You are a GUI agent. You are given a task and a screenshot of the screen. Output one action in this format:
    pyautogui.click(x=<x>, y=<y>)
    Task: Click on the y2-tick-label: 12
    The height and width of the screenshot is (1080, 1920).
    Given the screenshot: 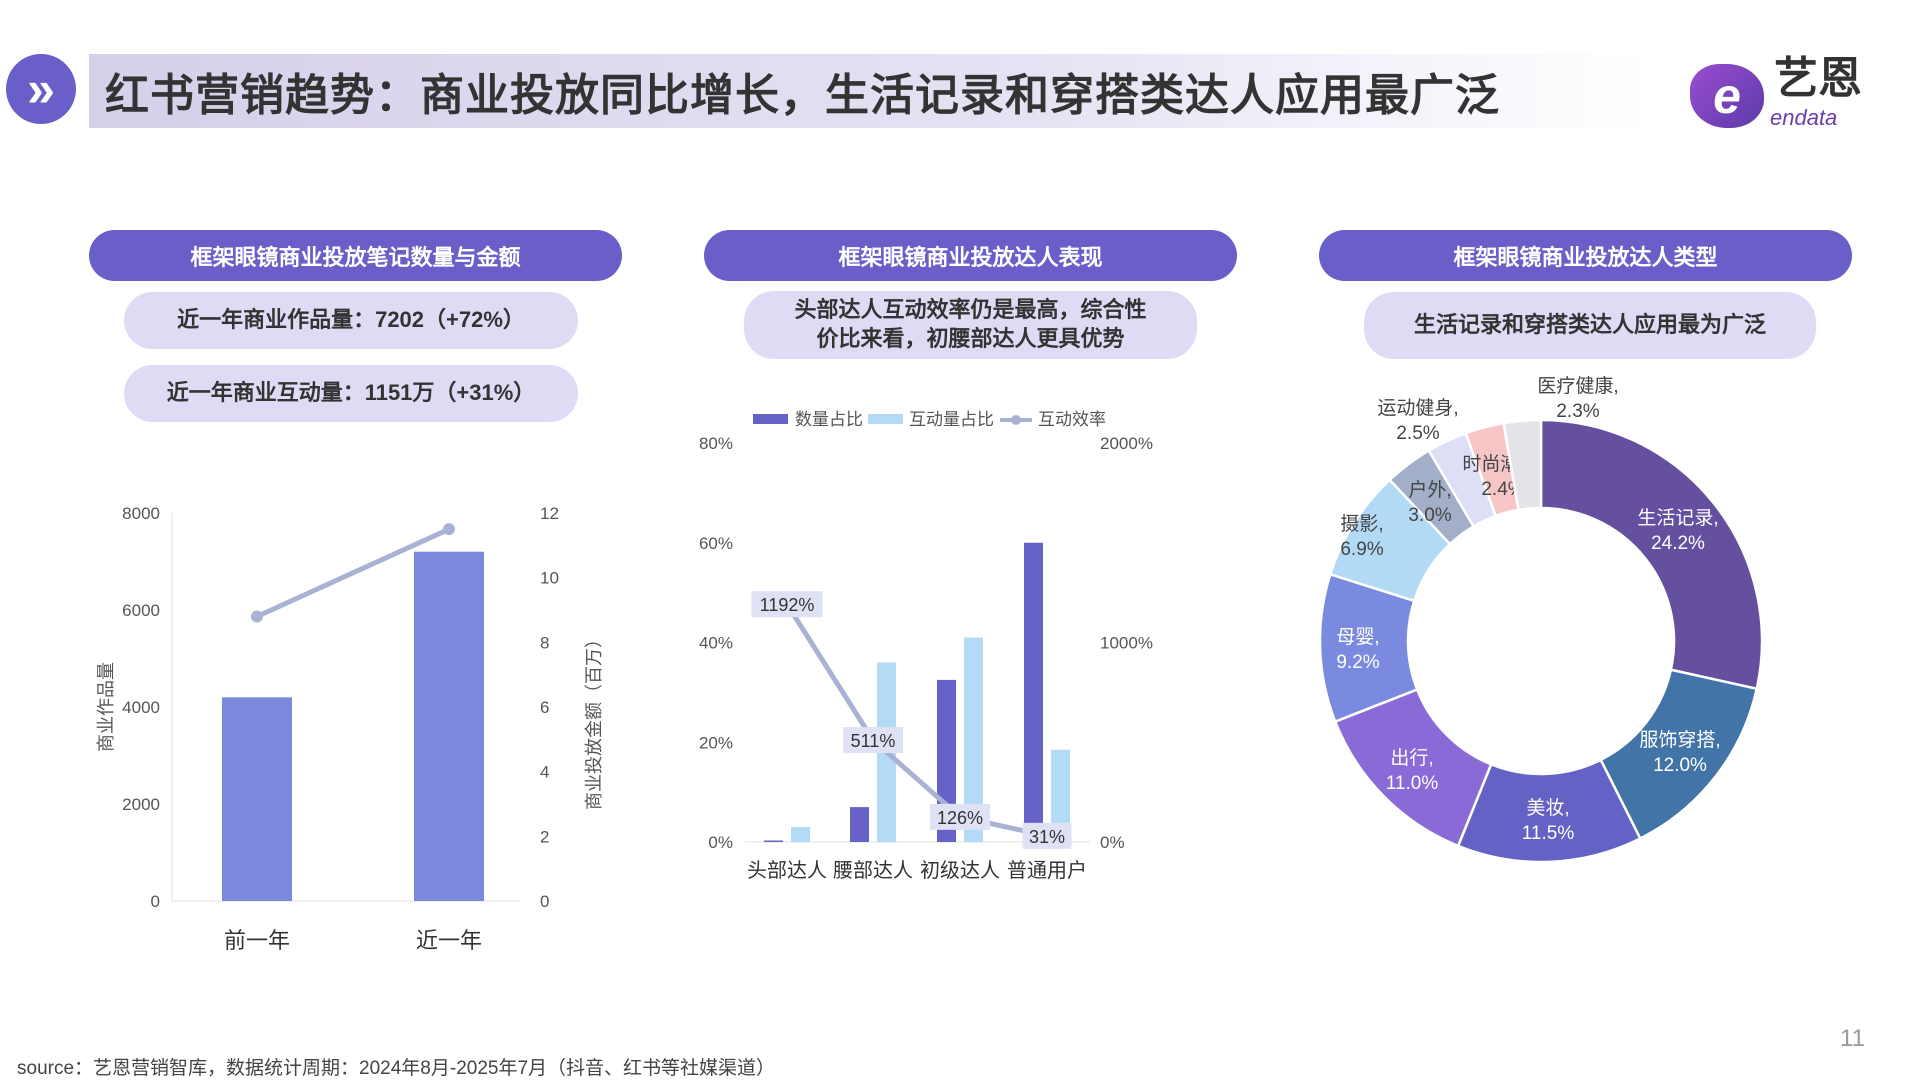 What is the action you would take?
    pyautogui.click(x=549, y=513)
    